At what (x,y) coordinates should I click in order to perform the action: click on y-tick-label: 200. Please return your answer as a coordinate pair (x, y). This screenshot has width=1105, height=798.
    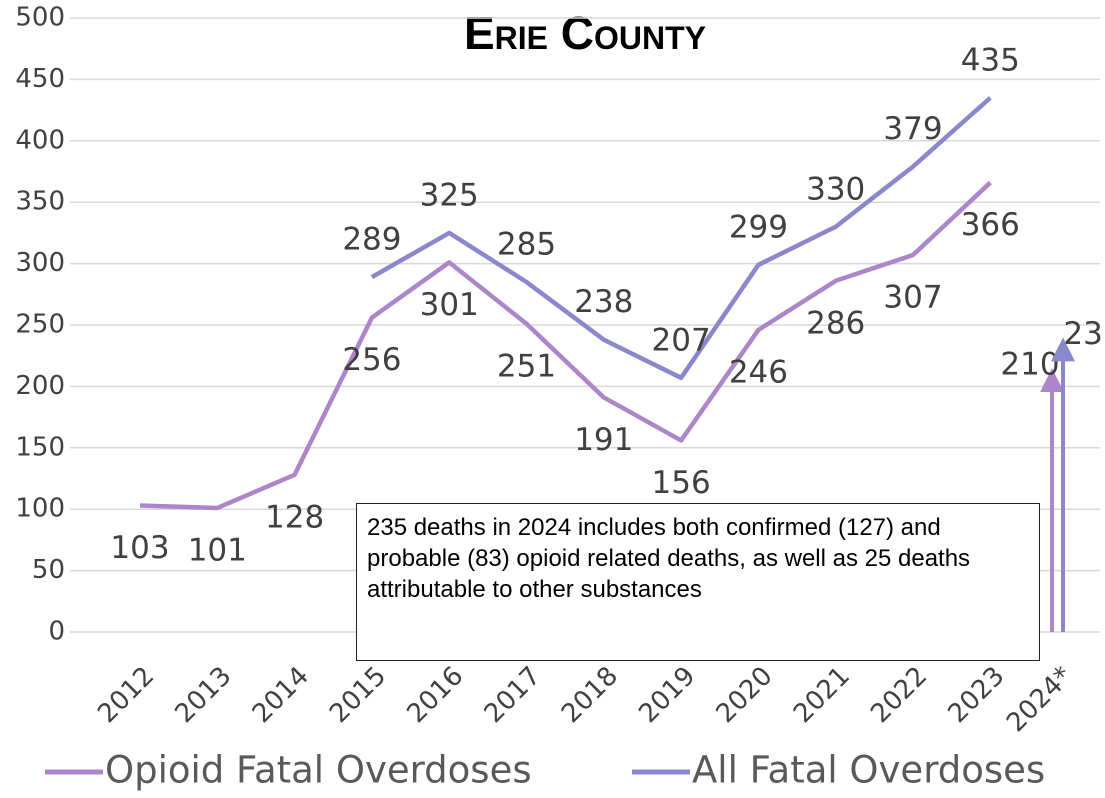
    Looking at the image, I should click on (40, 386).